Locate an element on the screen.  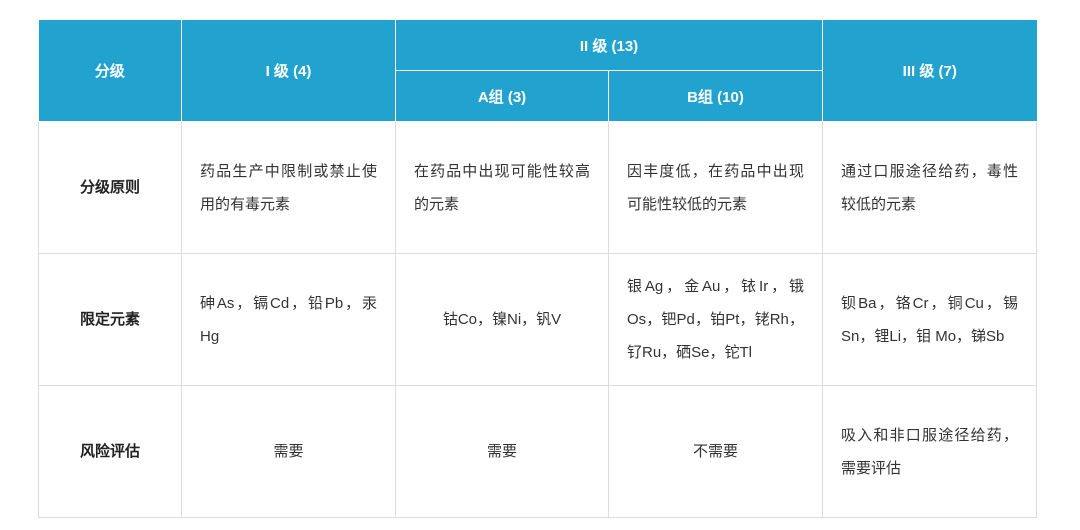
cell: 药品生产中限制或禁止使用的有毒元素 is located at coordinates (288, 187).